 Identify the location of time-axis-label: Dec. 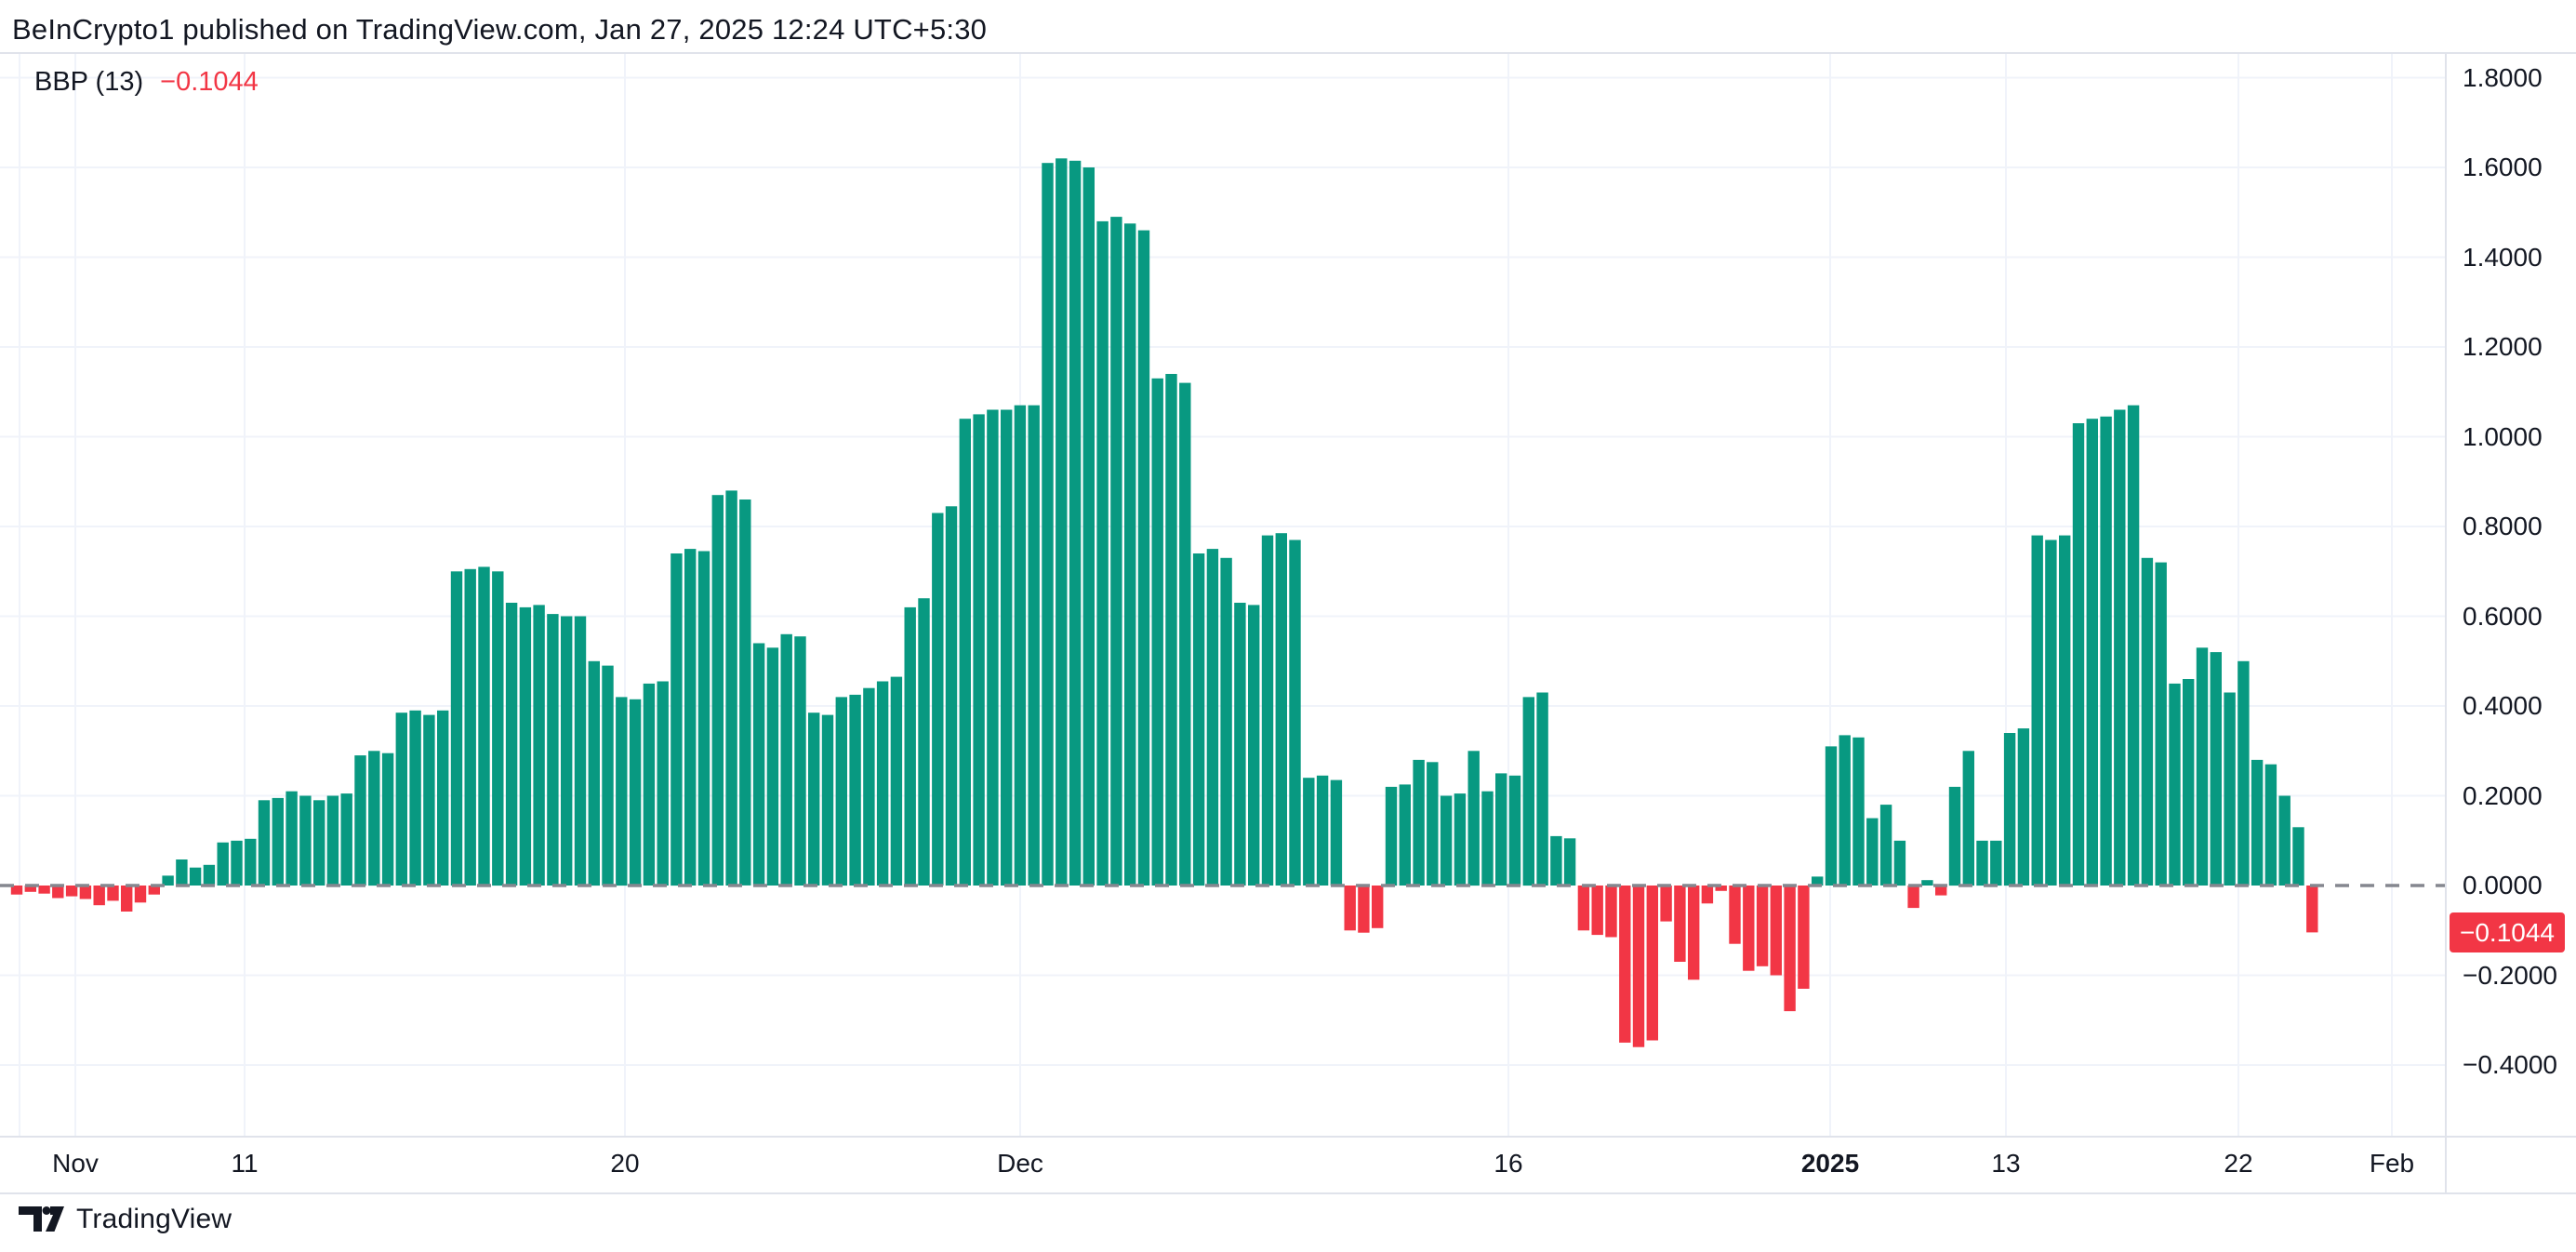
(1020, 1163).